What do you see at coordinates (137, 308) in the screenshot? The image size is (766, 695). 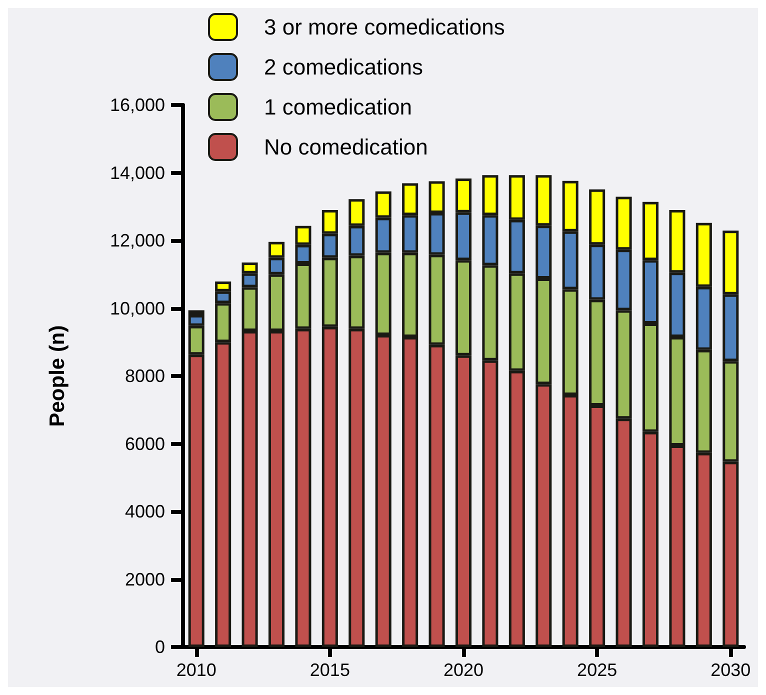 I see `y-tick-label: 10,000` at bounding box center [137, 308].